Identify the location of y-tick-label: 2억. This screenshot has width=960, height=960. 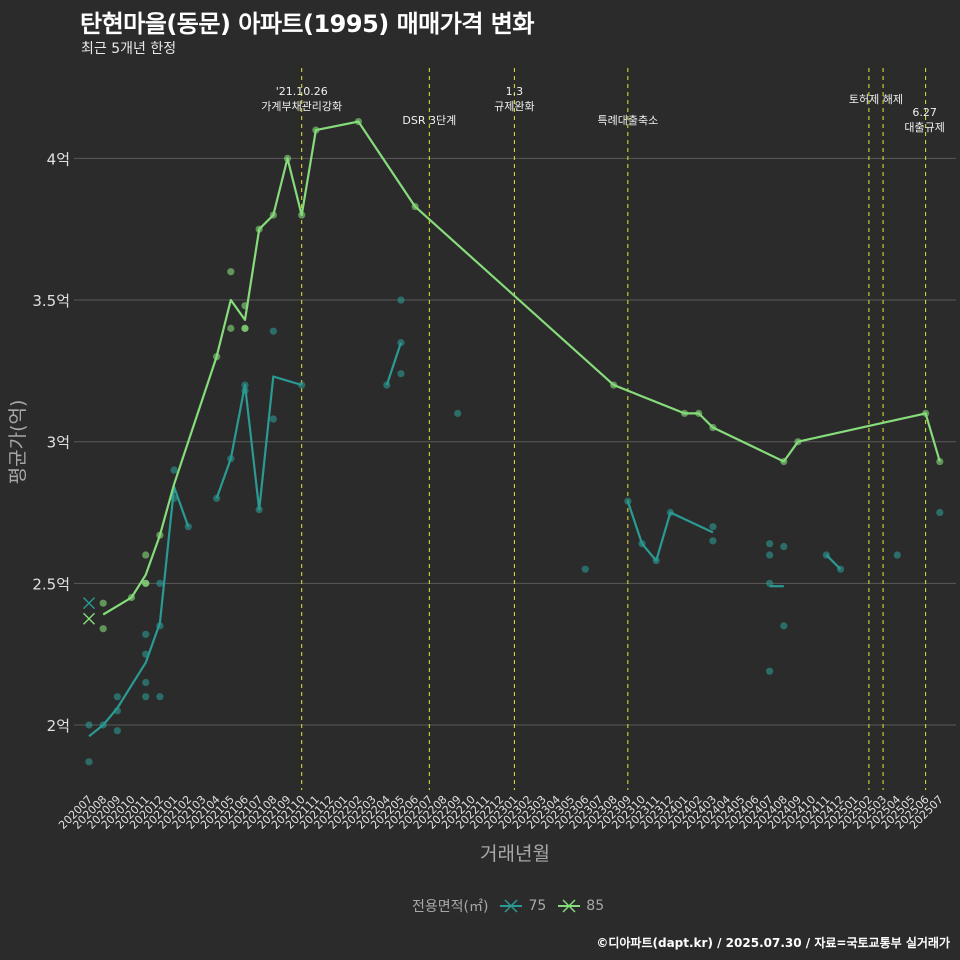
(58, 726).